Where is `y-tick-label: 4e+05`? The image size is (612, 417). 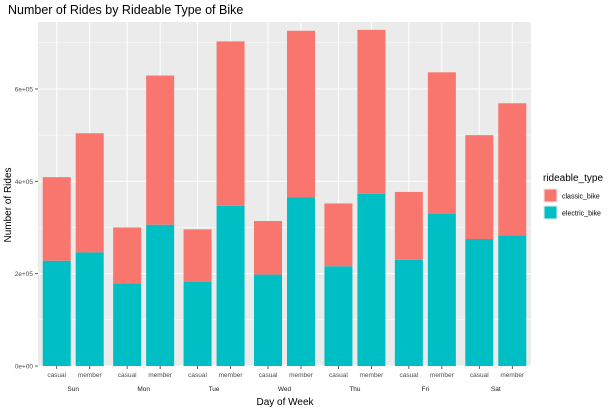 y-tick-label: 4e+05 is located at coordinates (24, 182).